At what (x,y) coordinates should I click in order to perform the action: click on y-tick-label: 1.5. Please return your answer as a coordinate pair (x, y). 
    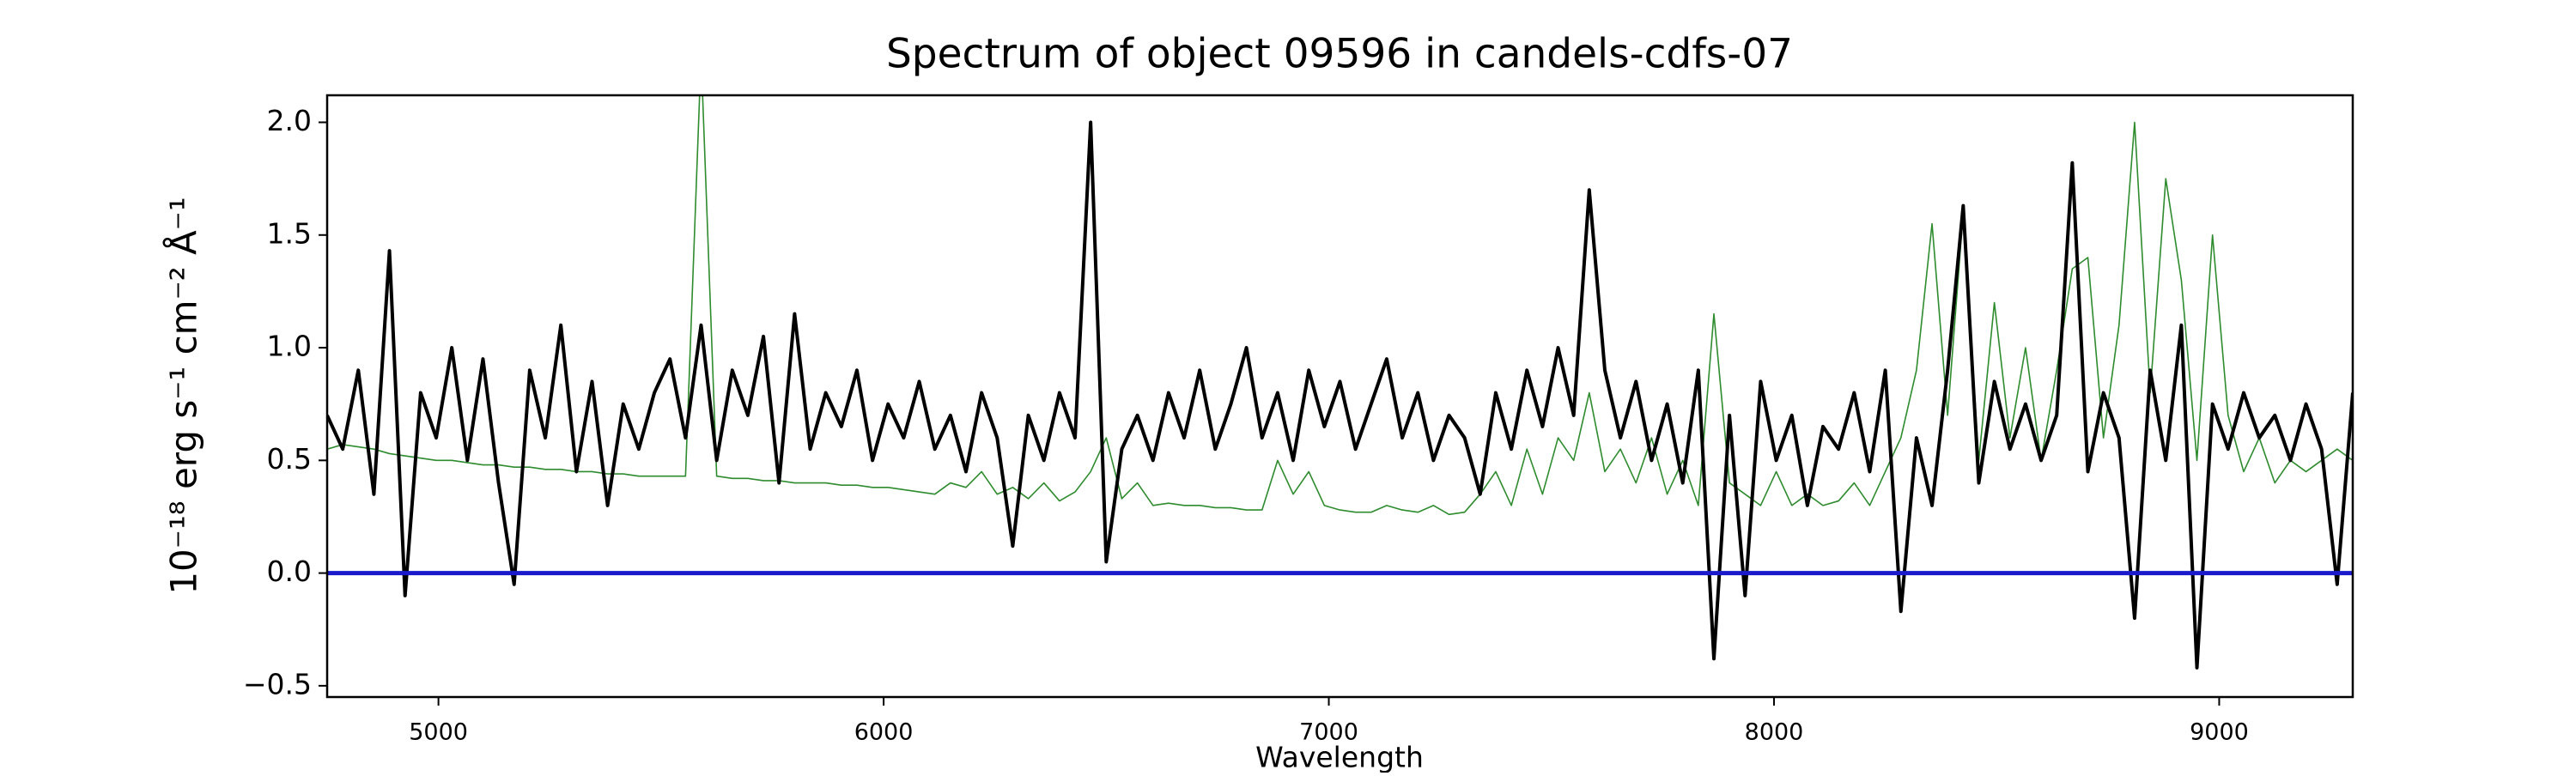
    Looking at the image, I should click on (290, 233).